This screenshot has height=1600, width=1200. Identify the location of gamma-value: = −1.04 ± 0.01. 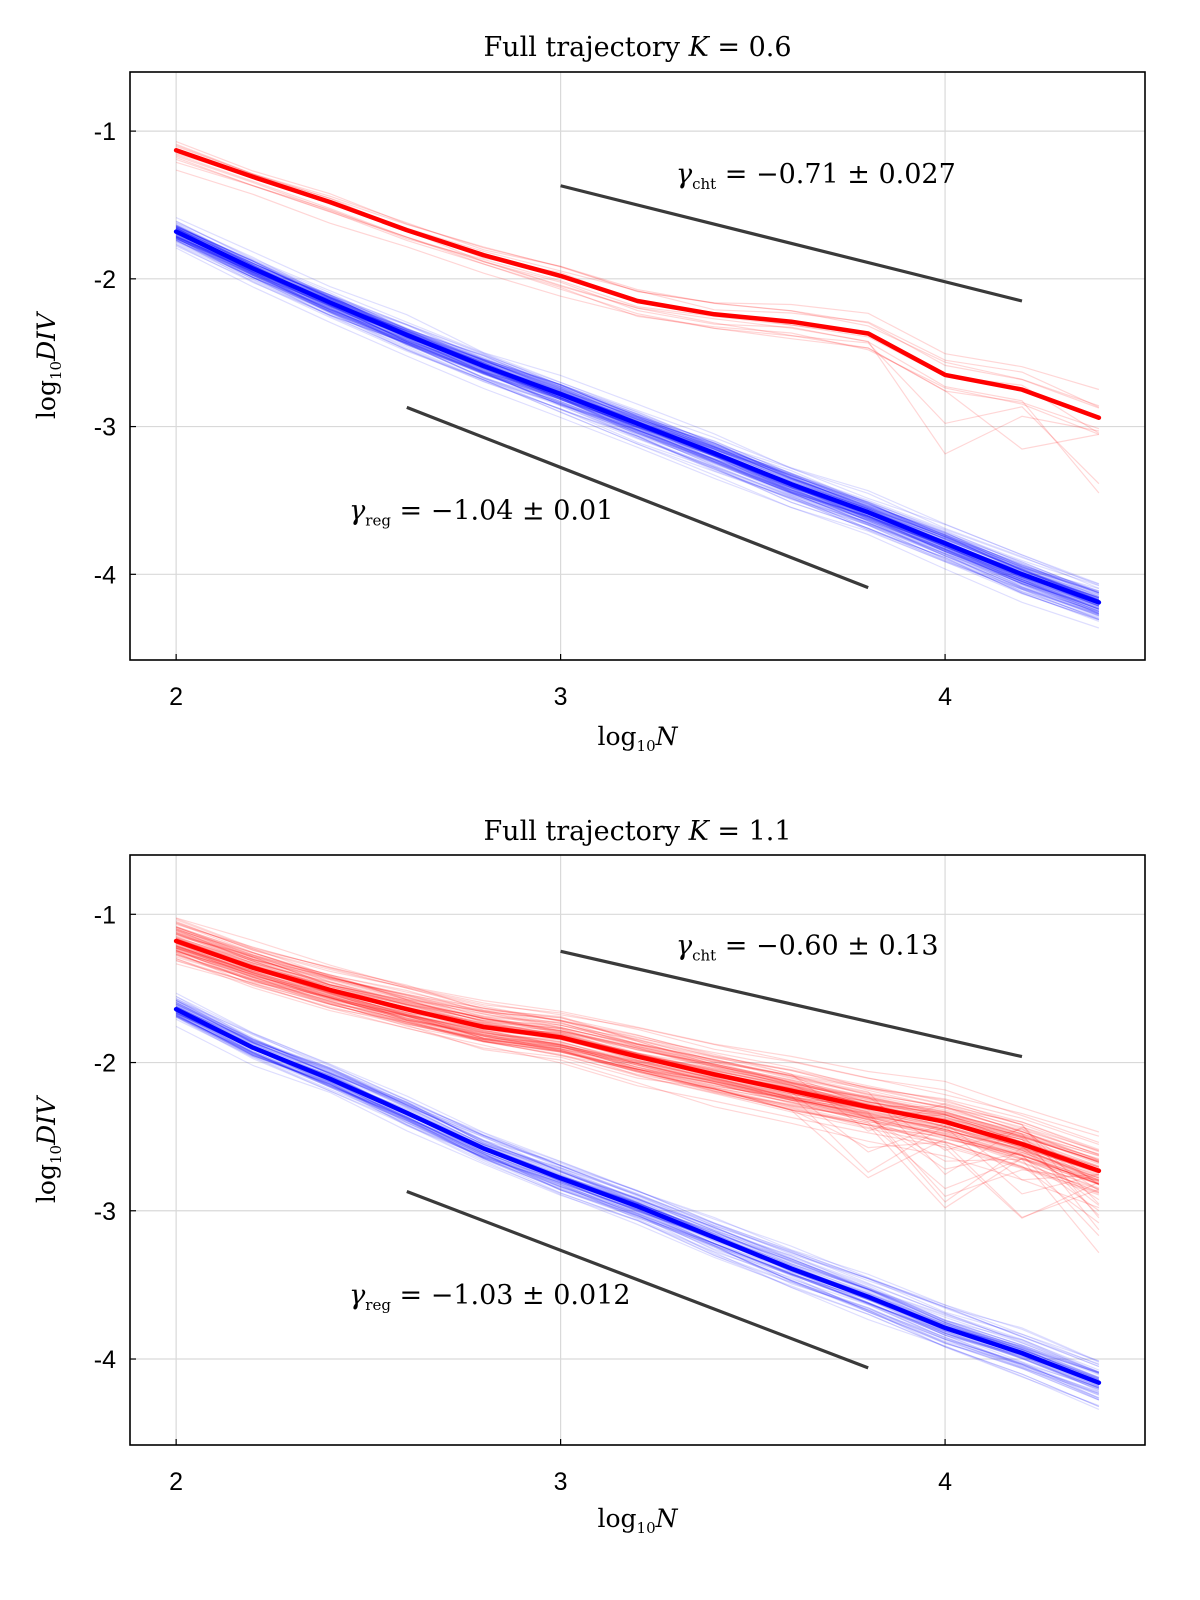
(502, 511).